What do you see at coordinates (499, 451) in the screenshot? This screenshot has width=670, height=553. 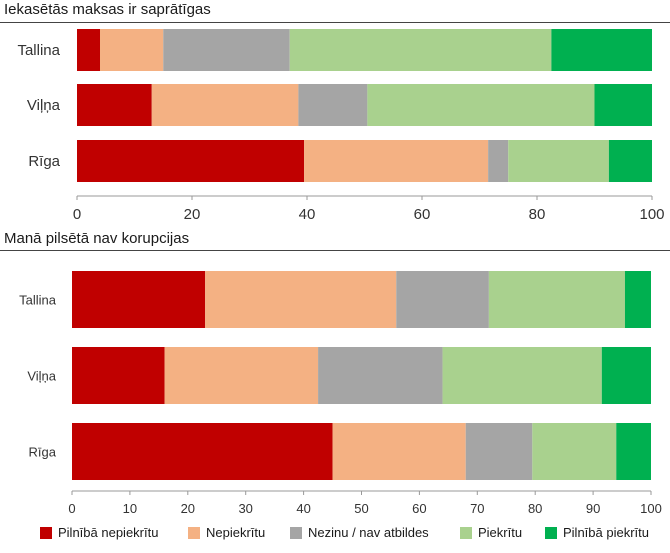 I see `bar-2-rīga-3` at bounding box center [499, 451].